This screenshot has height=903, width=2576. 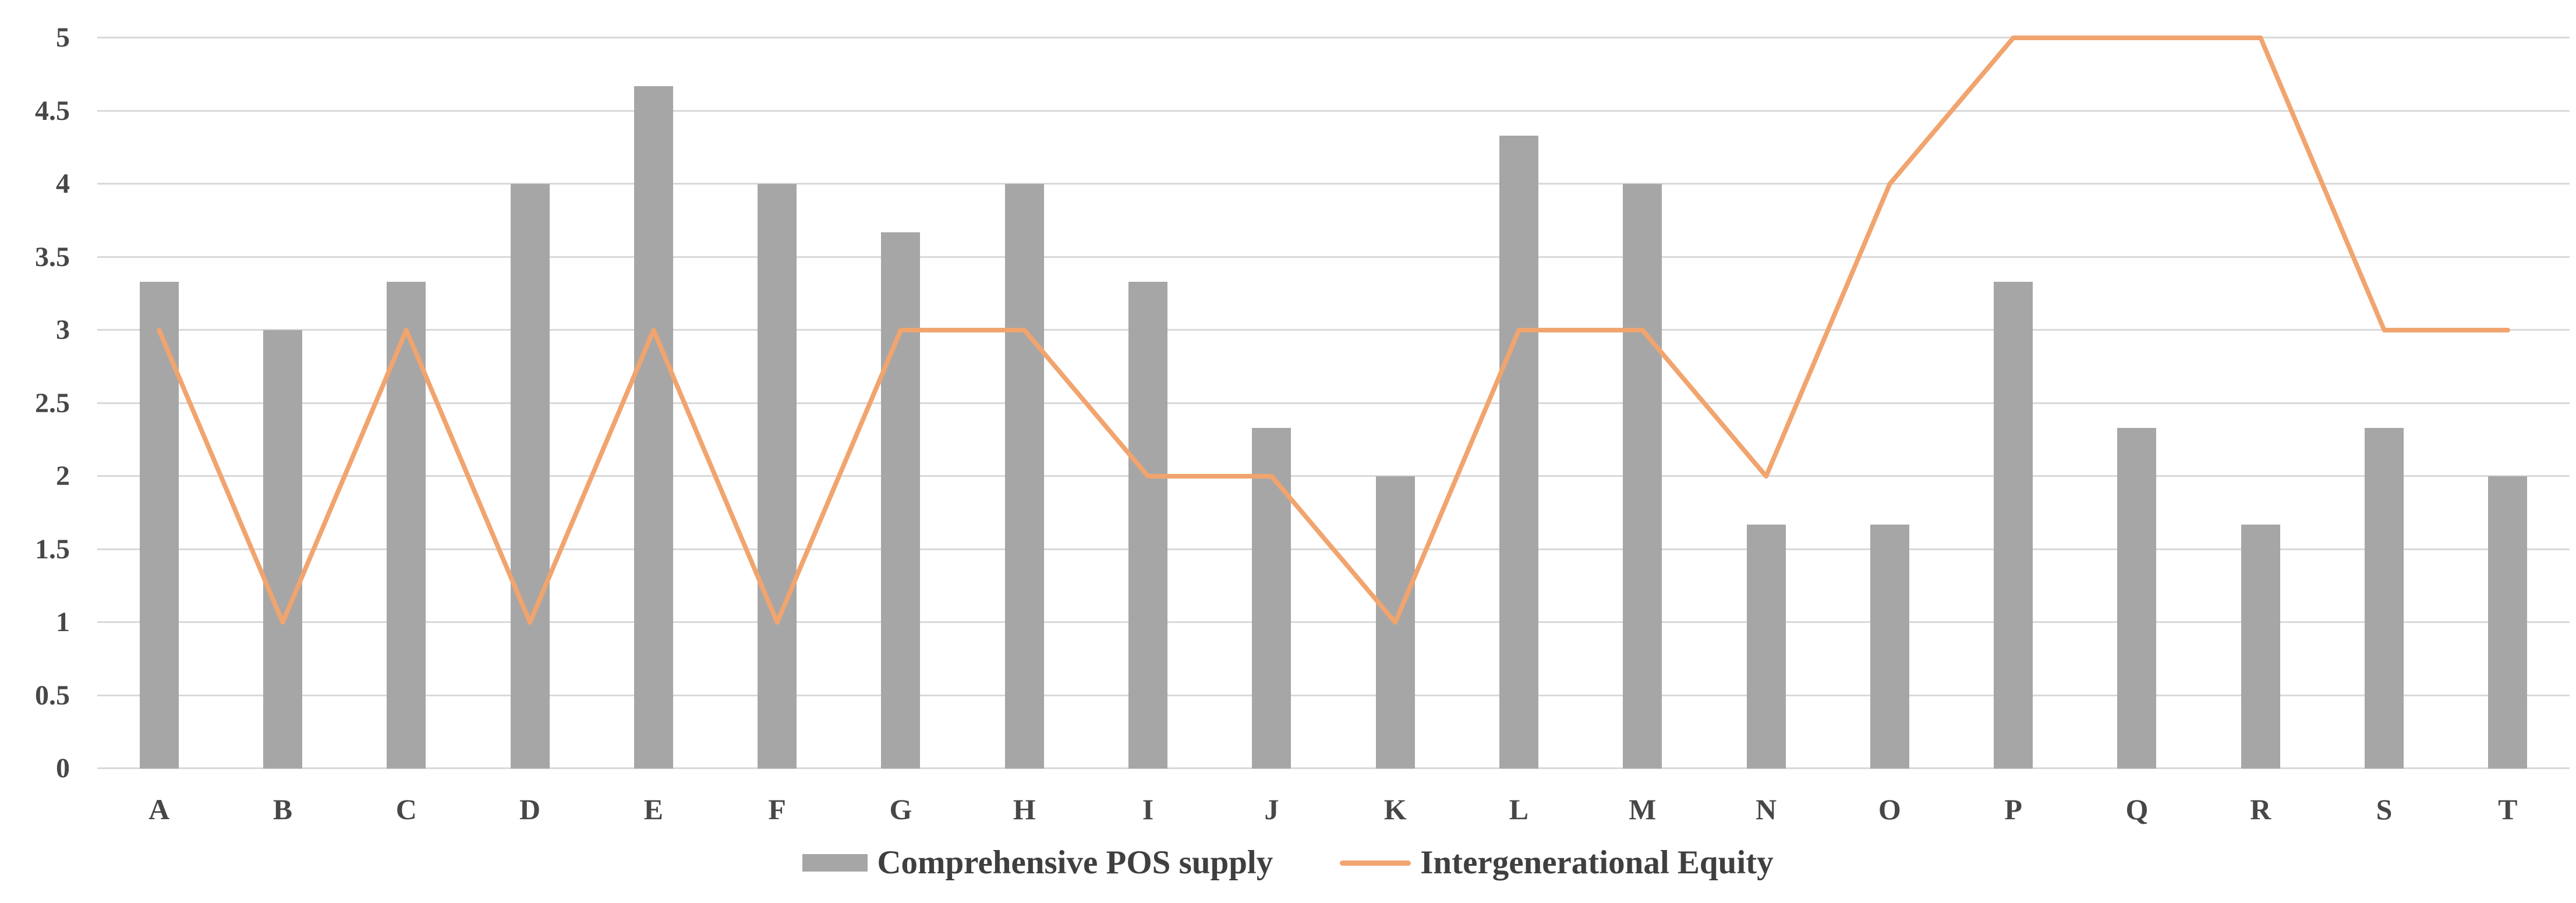 I want to click on x-axis-label-P: P, so click(x=2013, y=809).